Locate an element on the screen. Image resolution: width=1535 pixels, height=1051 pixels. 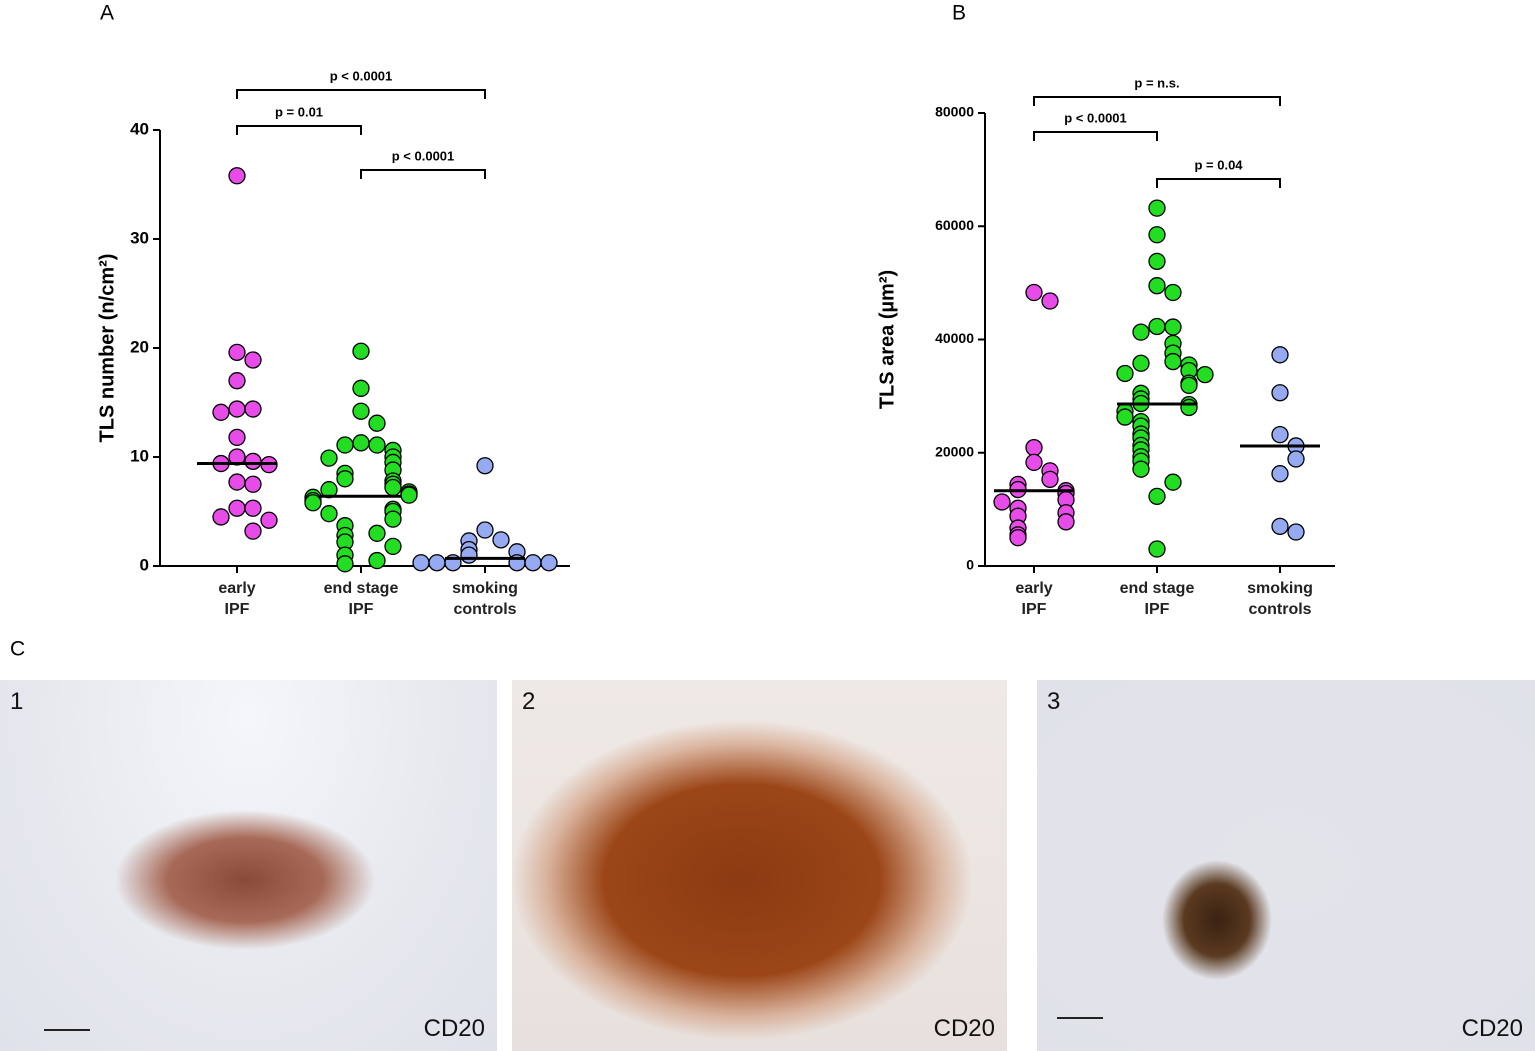
histology-image: 3 CD20 is located at coordinates (1286, 865).